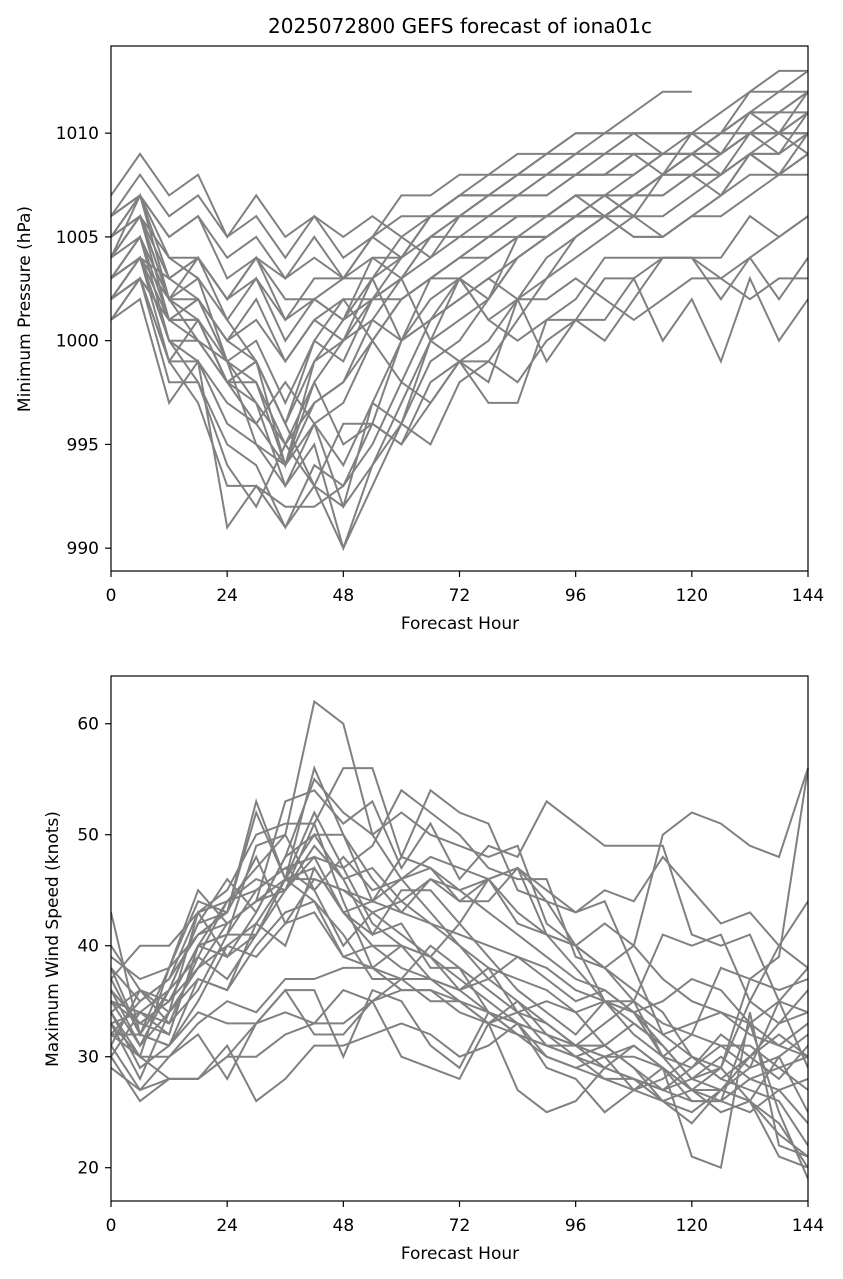  I want to click on wind-y-tick-label: 40, so click(88, 947).